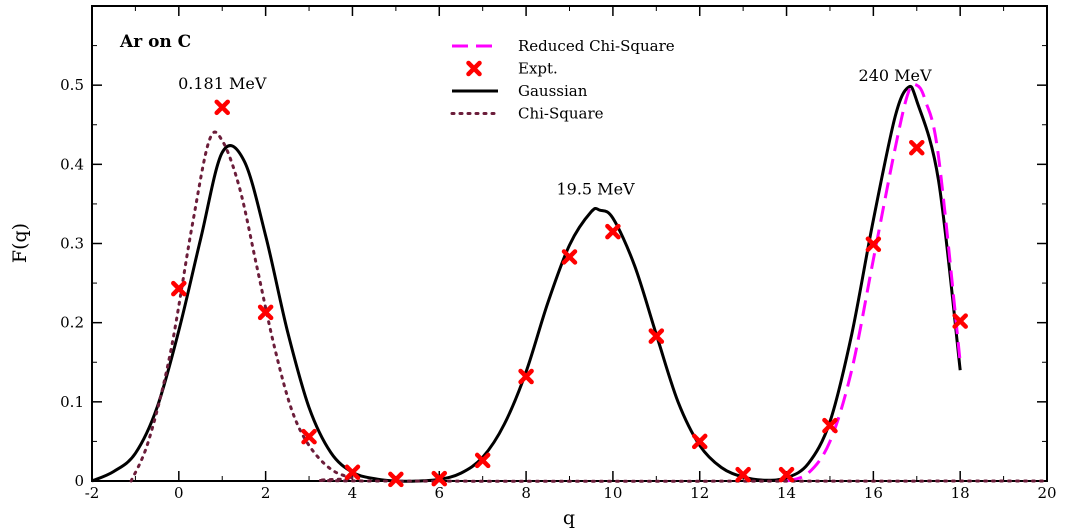 The image size is (1065, 529). Describe the element at coordinates (222, 83) in the screenshot. I see `peak-annotation: 0.181 MeV` at that location.